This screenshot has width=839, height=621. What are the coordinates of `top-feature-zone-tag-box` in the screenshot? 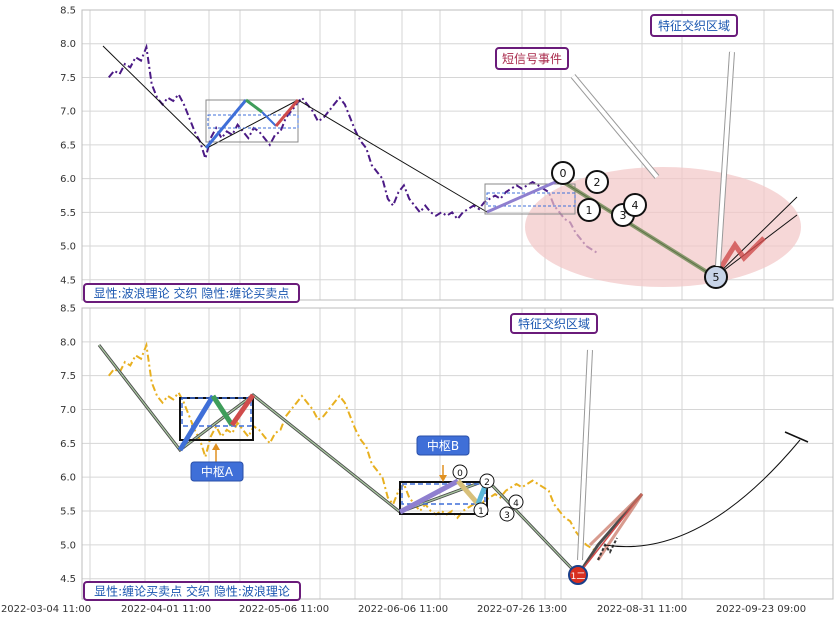 It's located at (694, 25).